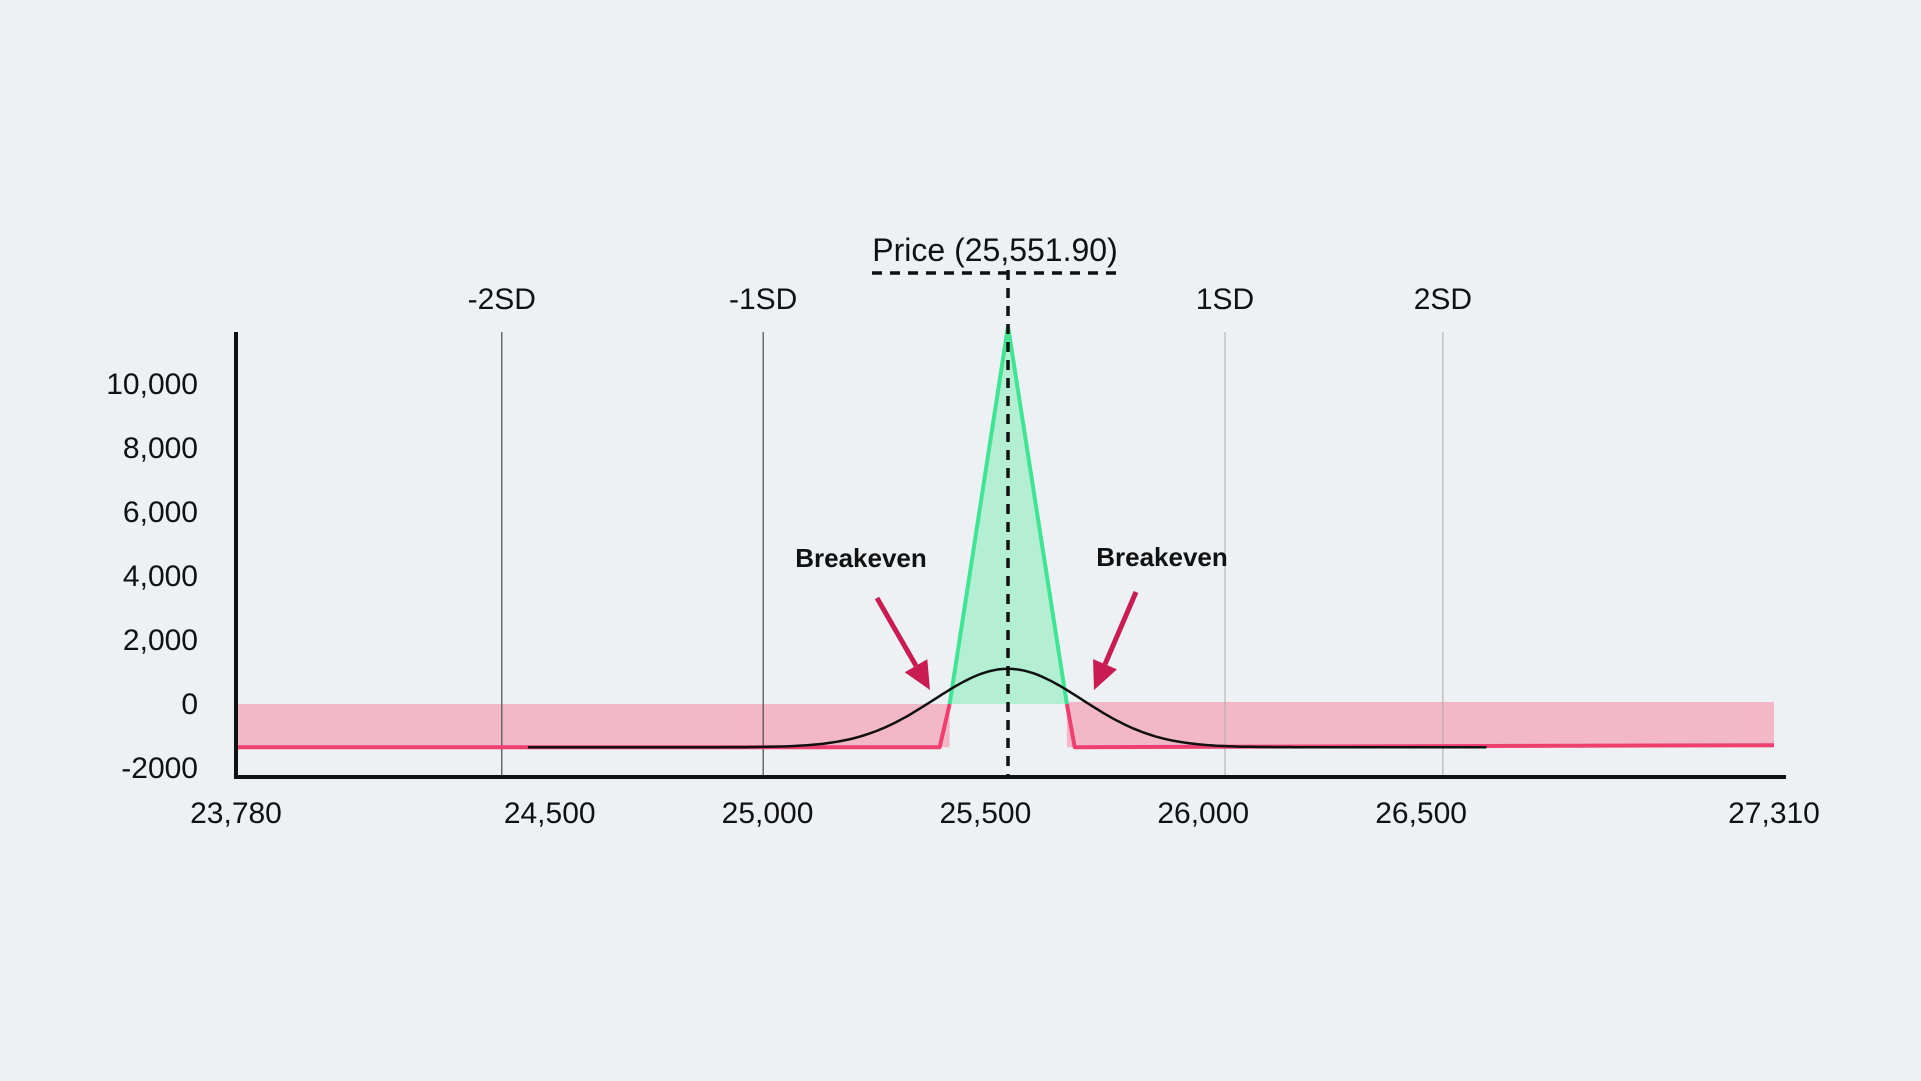 The height and width of the screenshot is (1081, 1921). I want to click on sd-label: -2SD, so click(502, 299).